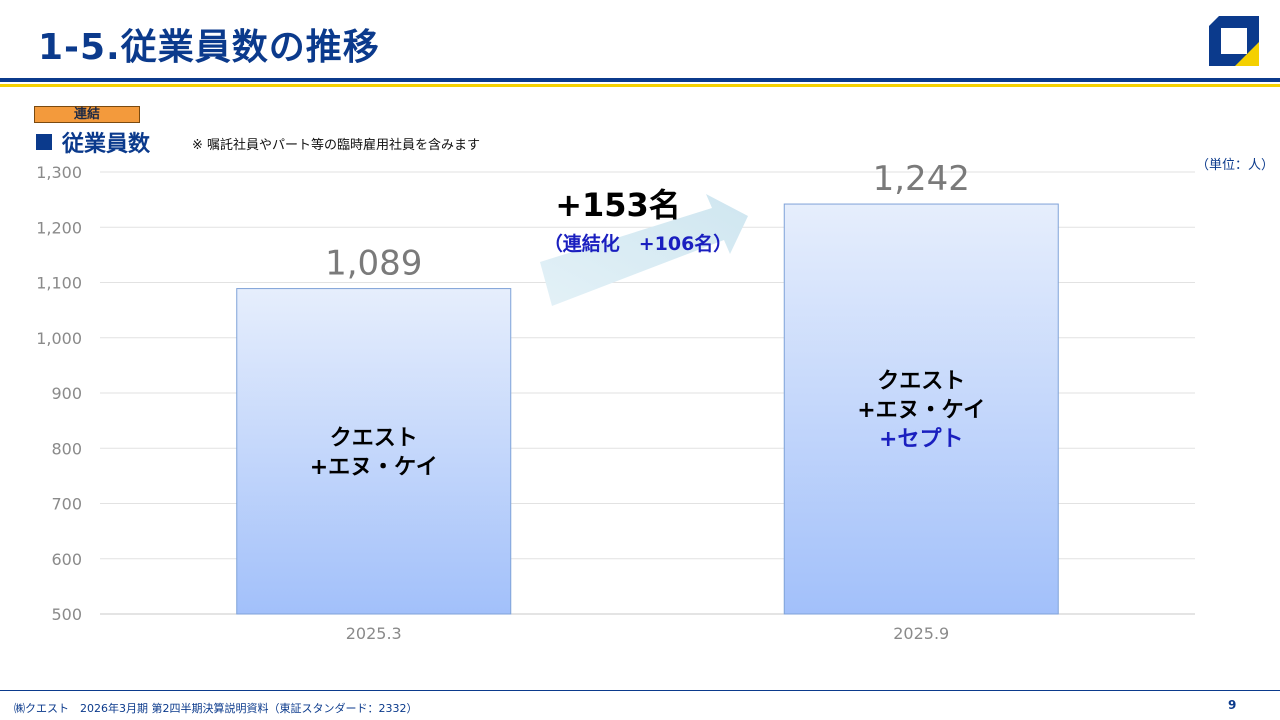 This screenshot has width=1280, height=720. Describe the element at coordinates (59, 338) in the screenshot. I see `y-tick-label: 1,000` at that location.